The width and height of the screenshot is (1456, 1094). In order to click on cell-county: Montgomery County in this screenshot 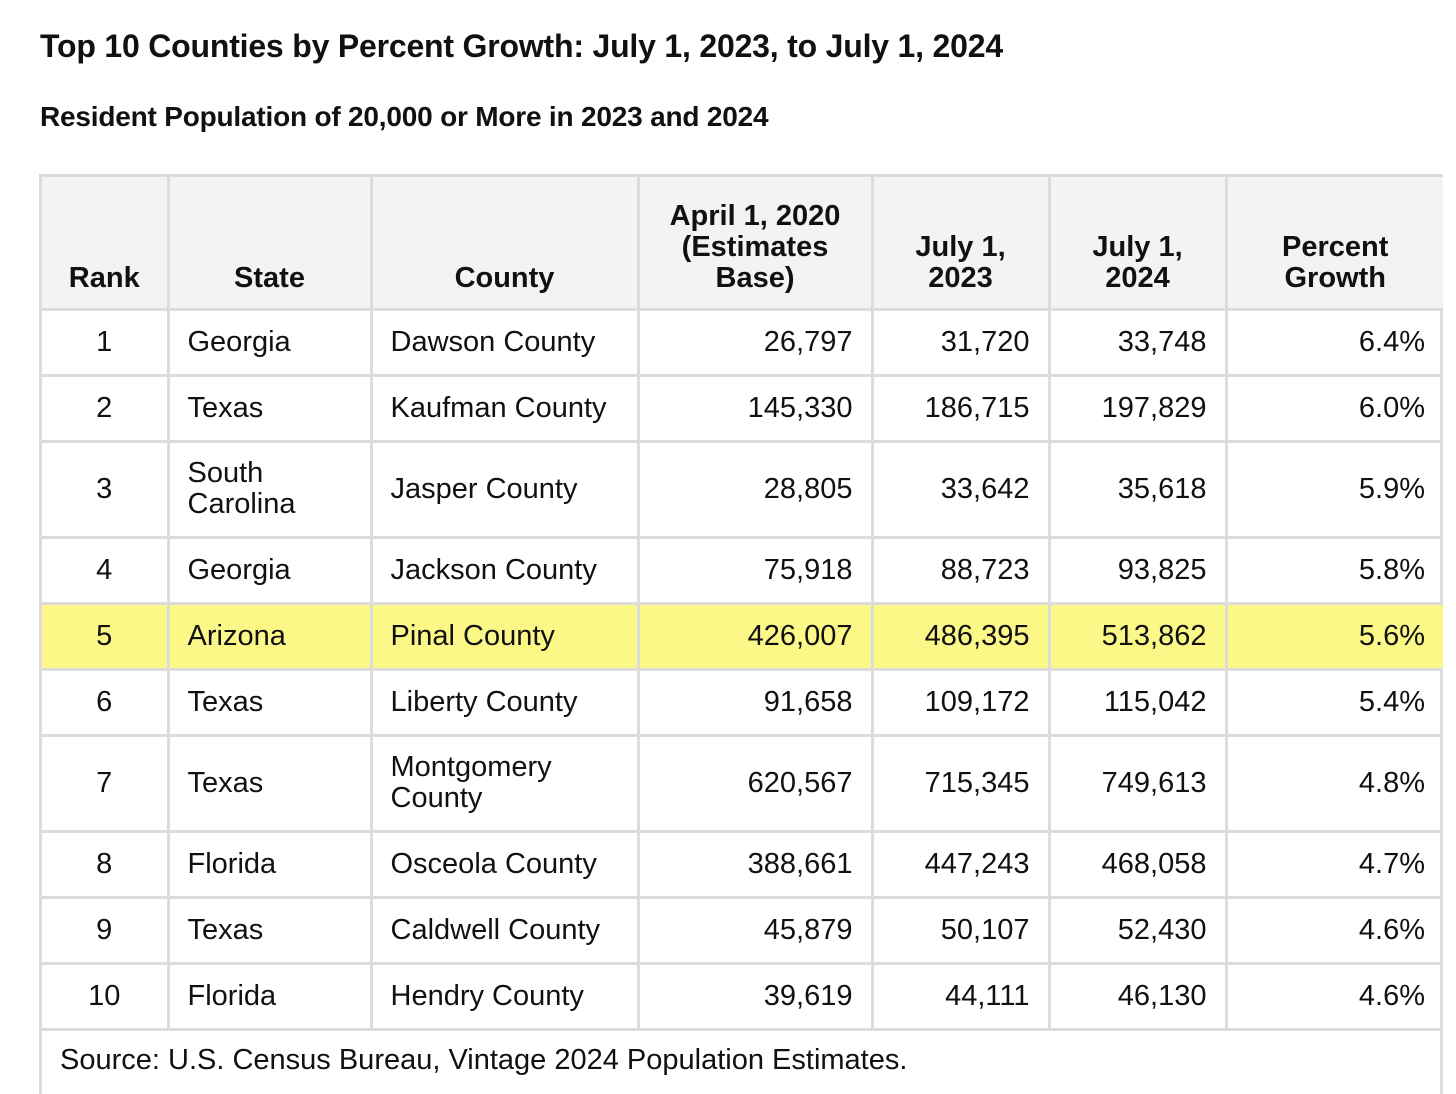, I will do `click(504, 783)`.